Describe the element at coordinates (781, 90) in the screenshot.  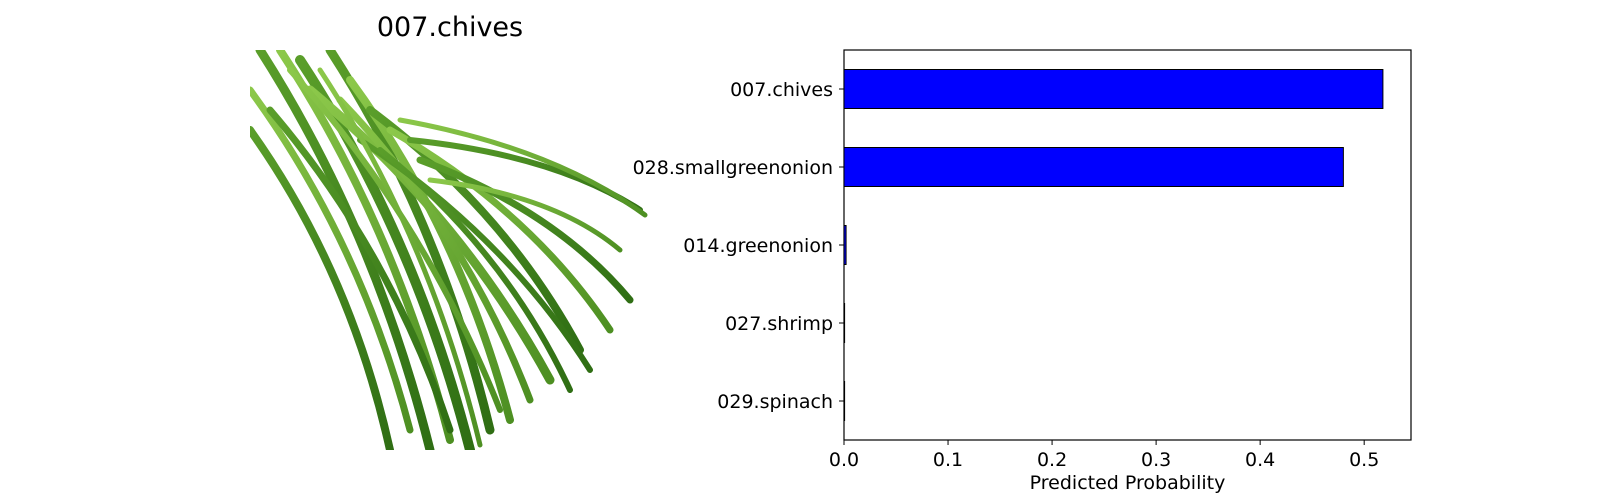
I see `y-tick-label: 007.chives` at that location.